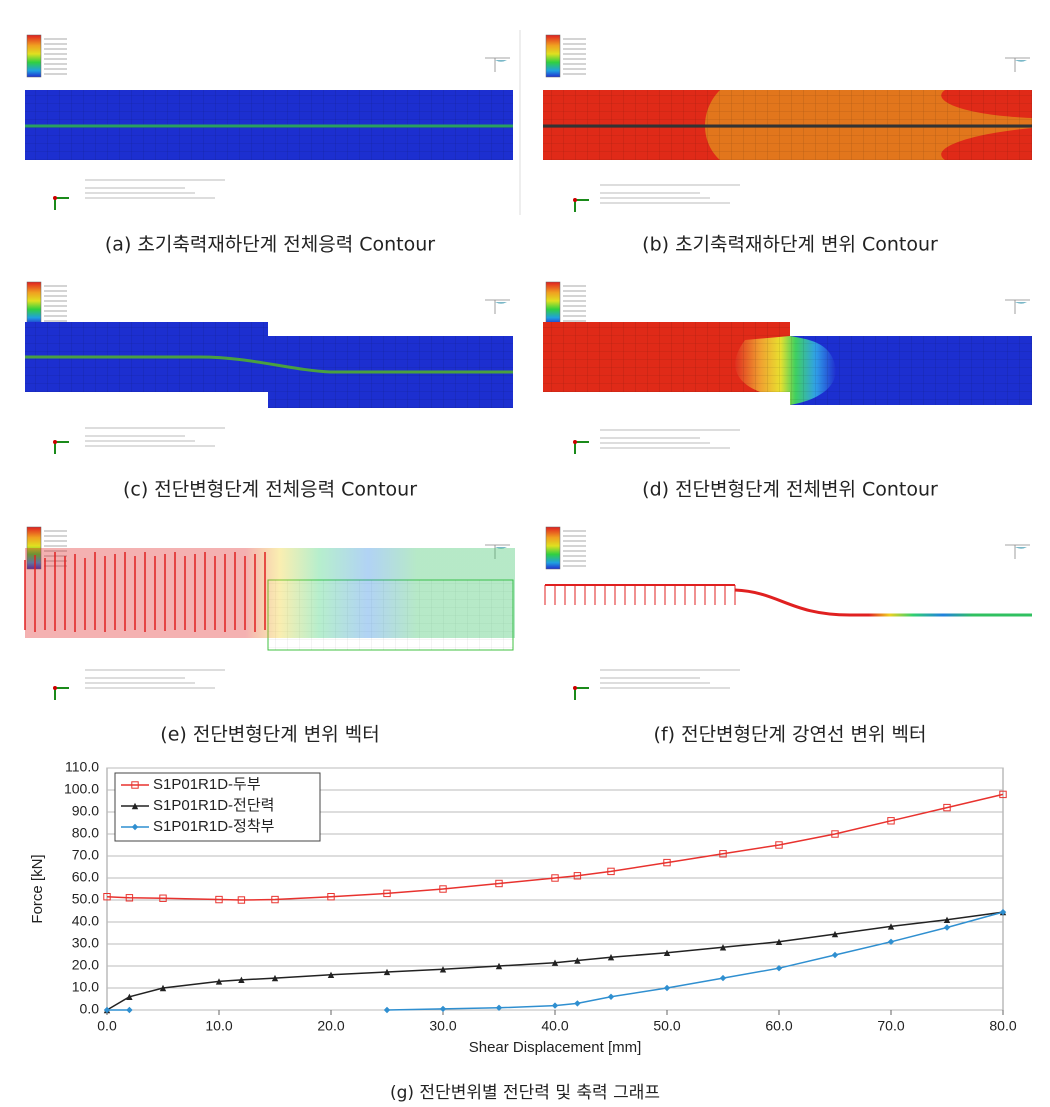 Image resolution: width=1050 pixels, height=1107 pixels. I want to click on x-tick-label: 60.0, so click(778, 1026).